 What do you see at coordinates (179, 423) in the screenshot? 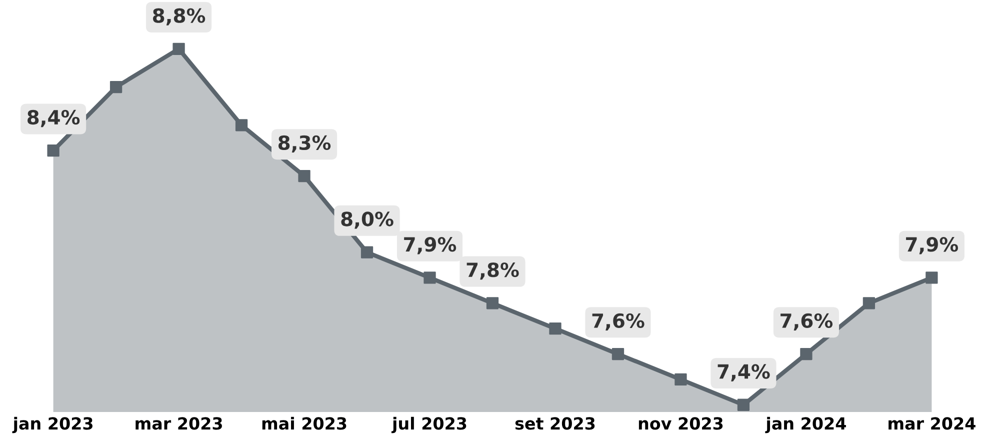
I see `x-tick-label: mar 2023` at bounding box center [179, 423].